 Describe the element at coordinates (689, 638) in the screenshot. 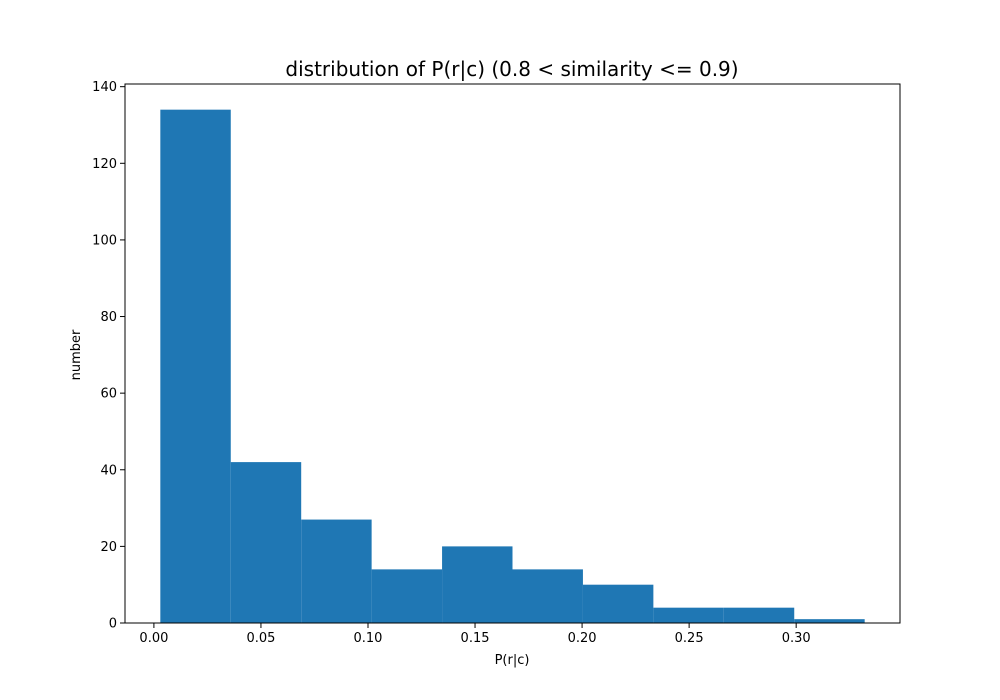

I see `x-tick-label: 0.25` at that location.